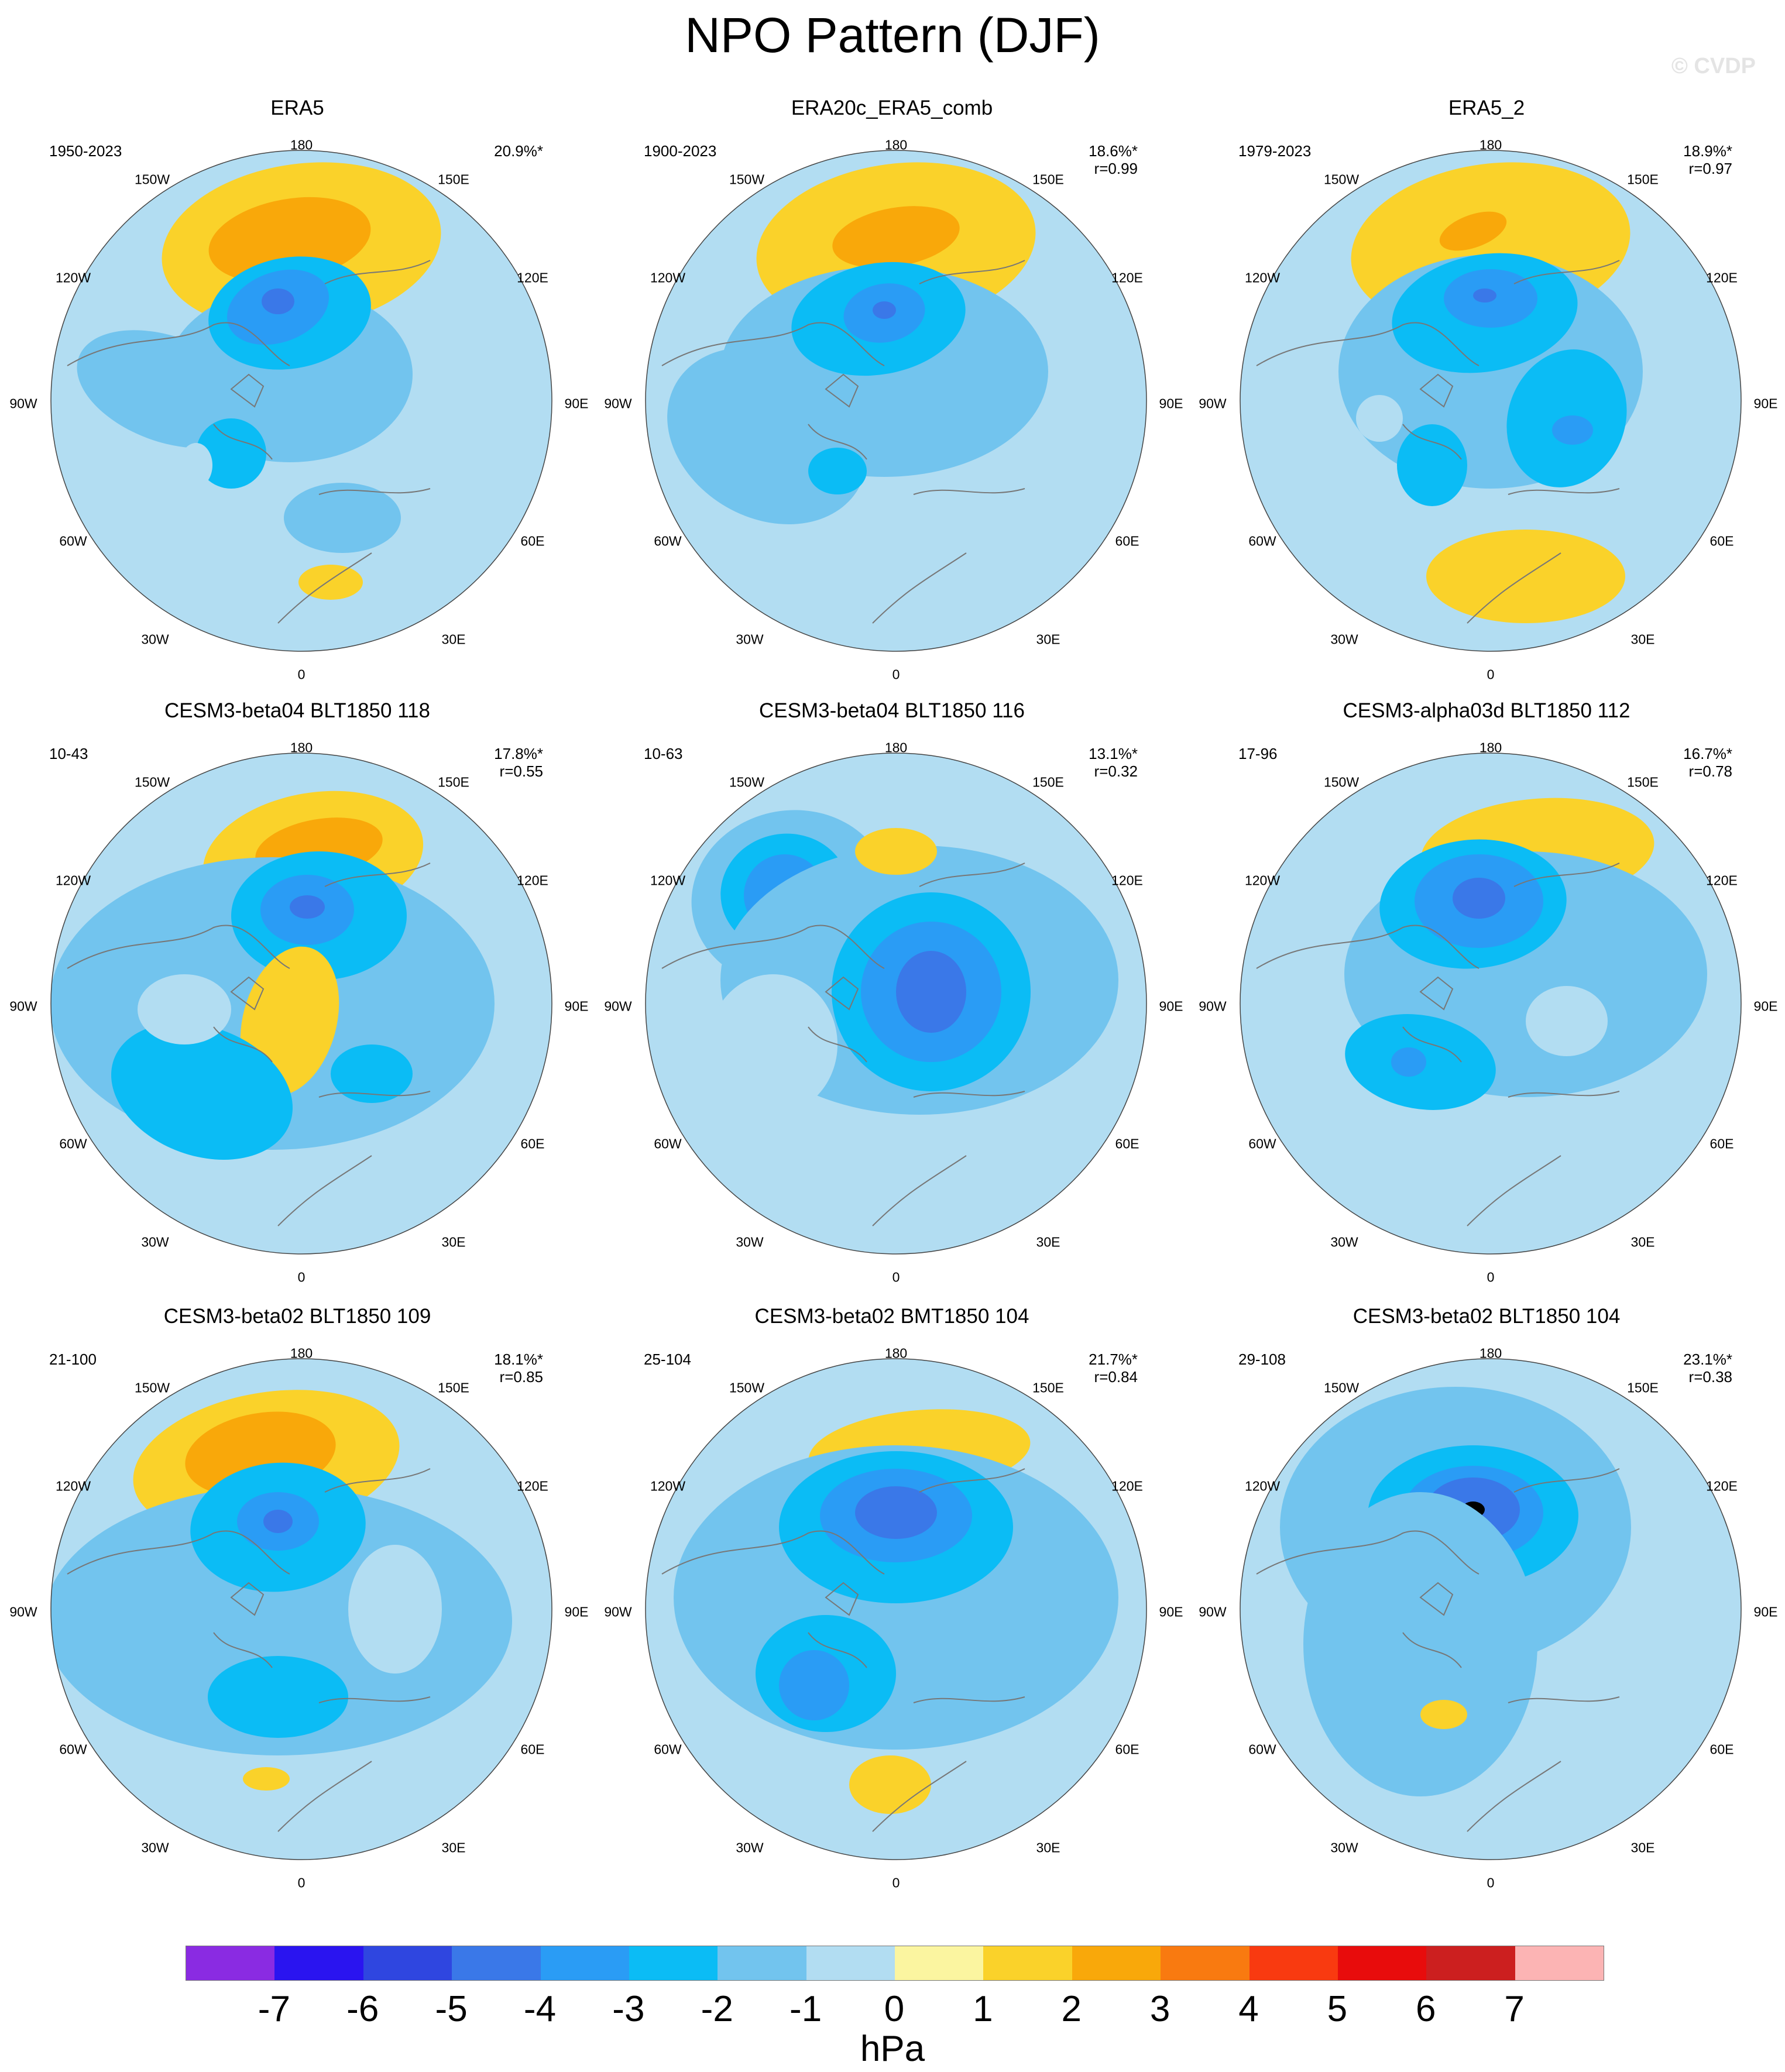 The height and width of the screenshot is (2072, 1785). What do you see at coordinates (680, 151) in the screenshot?
I see `panel-years: 1900-2023` at bounding box center [680, 151].